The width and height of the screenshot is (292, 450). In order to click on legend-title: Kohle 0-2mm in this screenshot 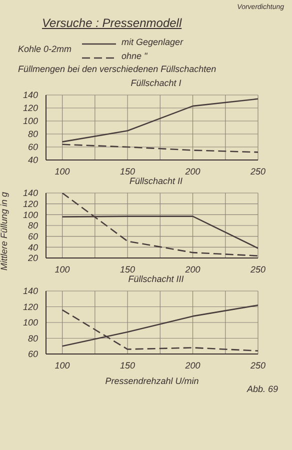, I will do `click(45, 49)`.